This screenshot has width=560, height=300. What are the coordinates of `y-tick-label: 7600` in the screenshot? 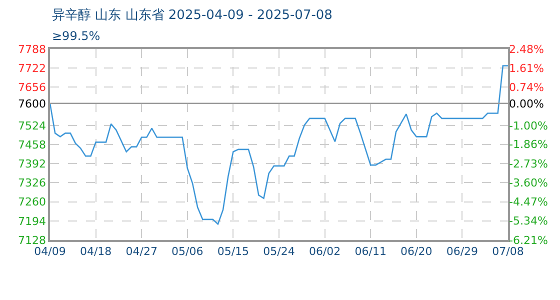 It's located at (32, 103).